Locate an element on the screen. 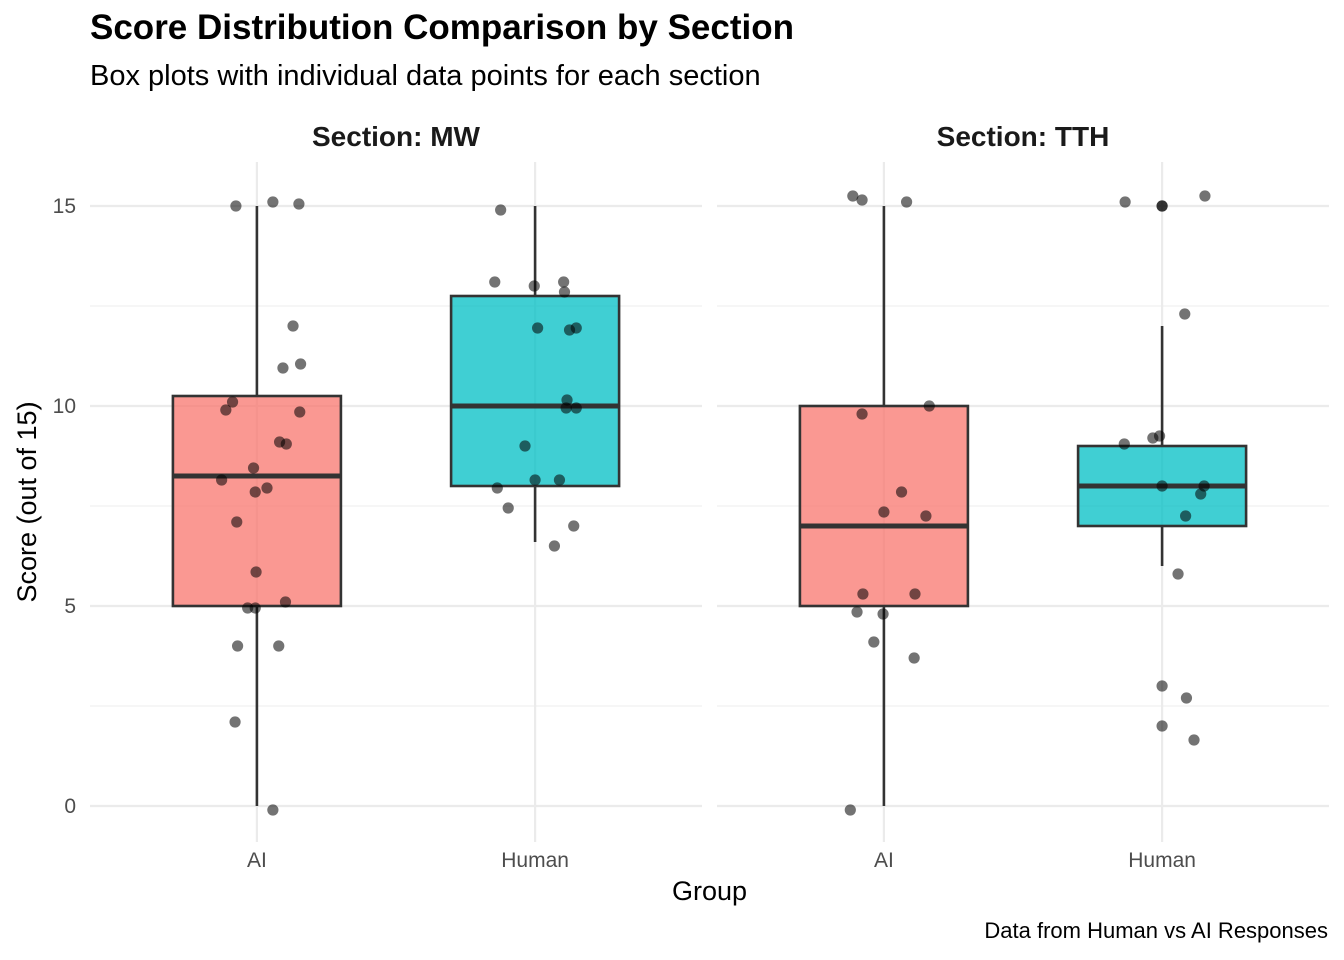 This screenshot has width=1344, height=960. y-tick-label: 0 is located at coordinates (70, 806).